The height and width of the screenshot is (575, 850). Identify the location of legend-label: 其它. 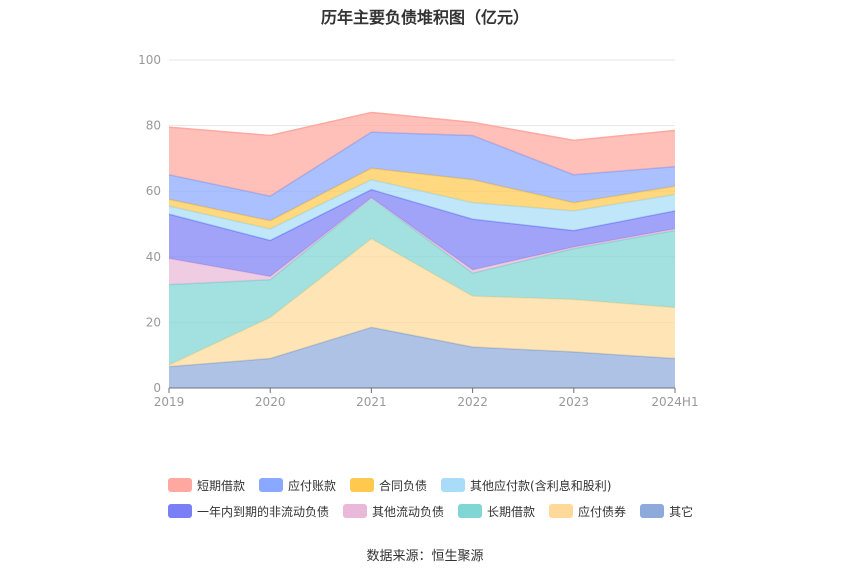
(681, 511).